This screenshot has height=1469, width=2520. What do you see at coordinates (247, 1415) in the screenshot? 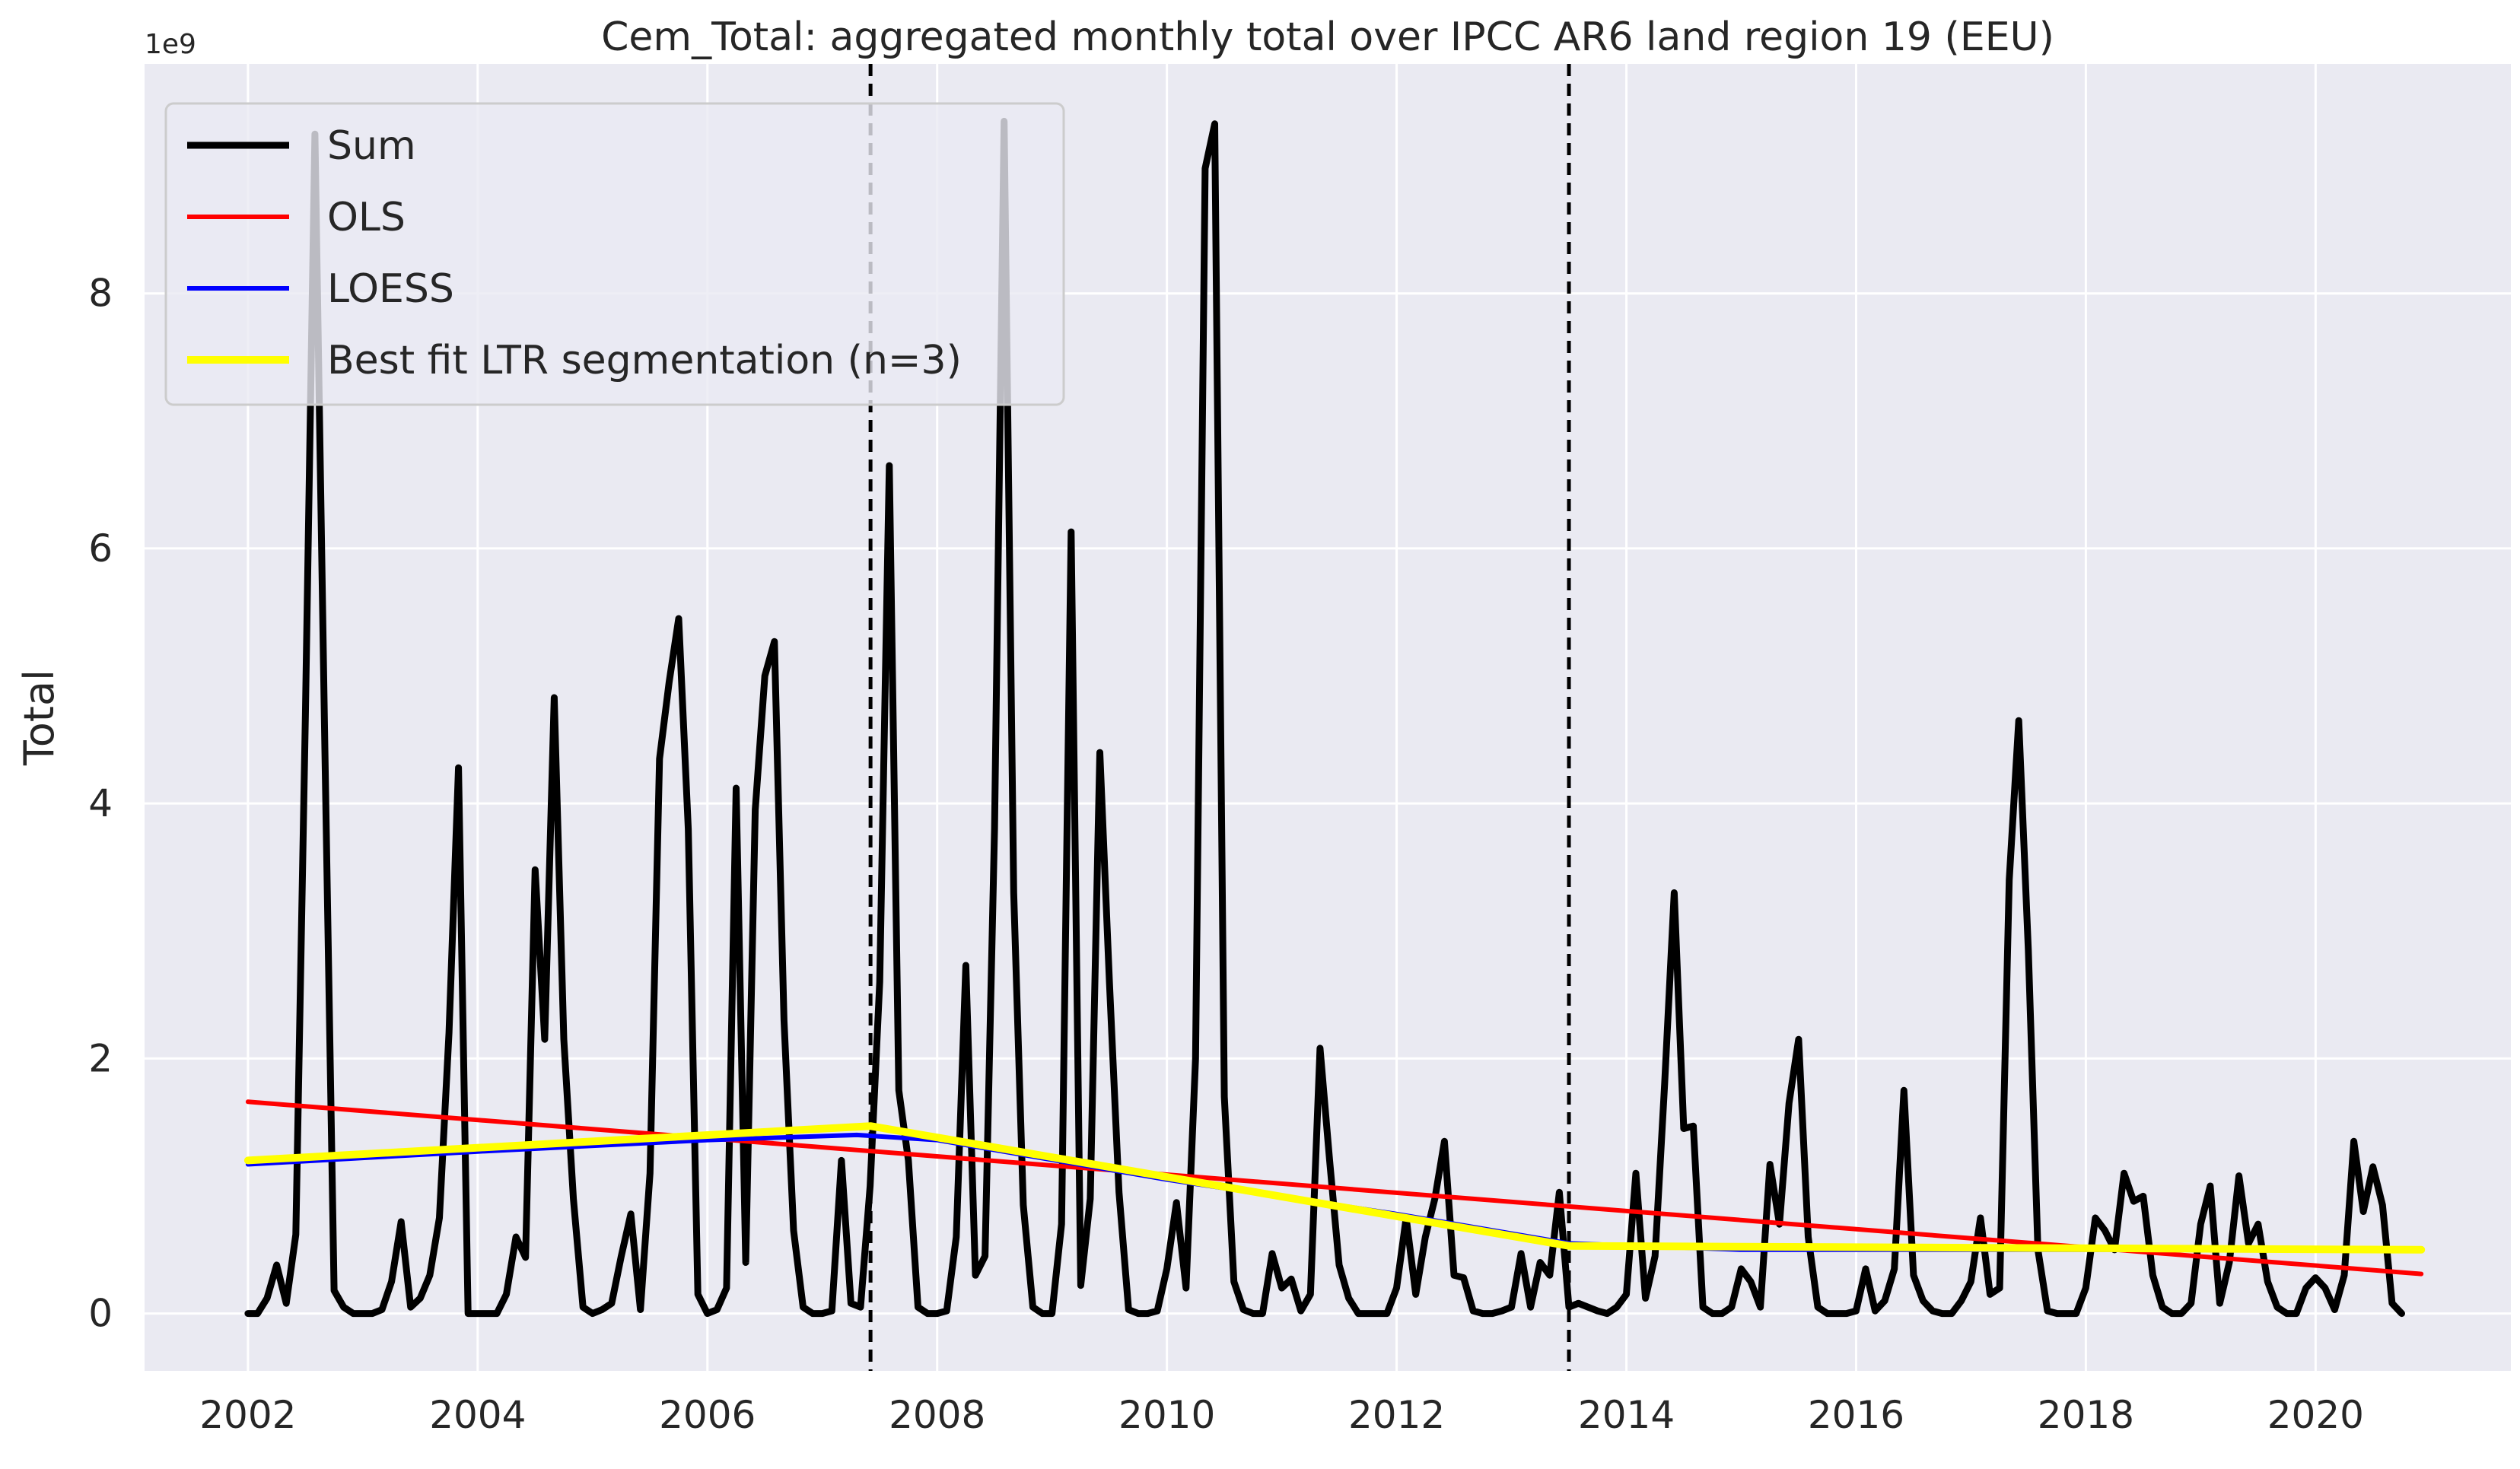
I see `x-tick-label: 2002` at bounding box center [247, 1415].